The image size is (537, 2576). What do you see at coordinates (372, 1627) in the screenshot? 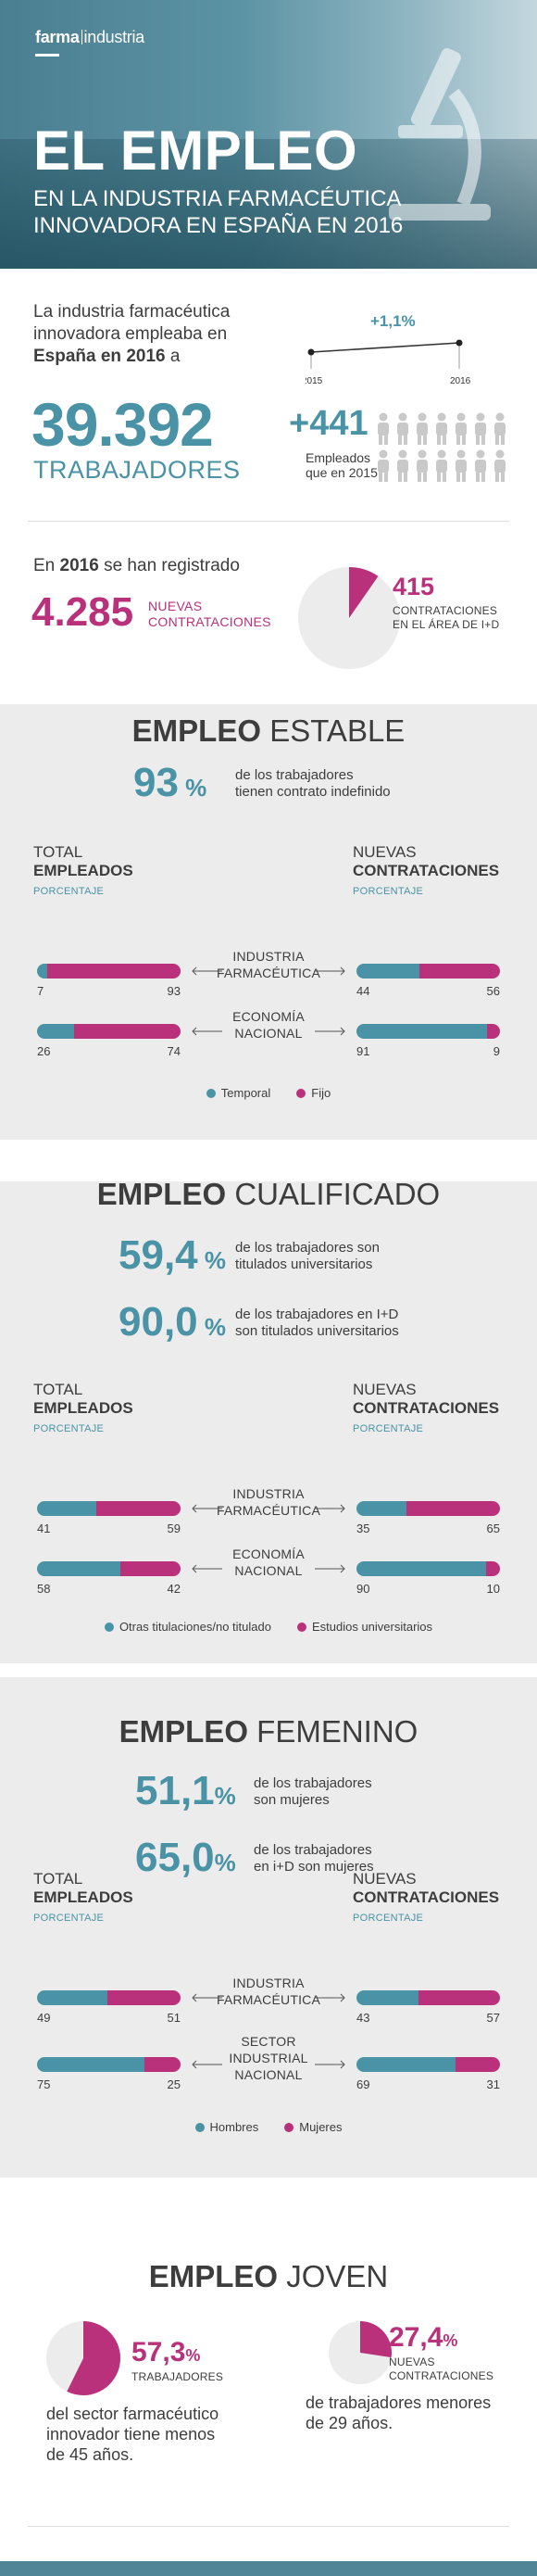
I see `legend-label-b: Estudios universitarios` at bounding box center [372, 1627].